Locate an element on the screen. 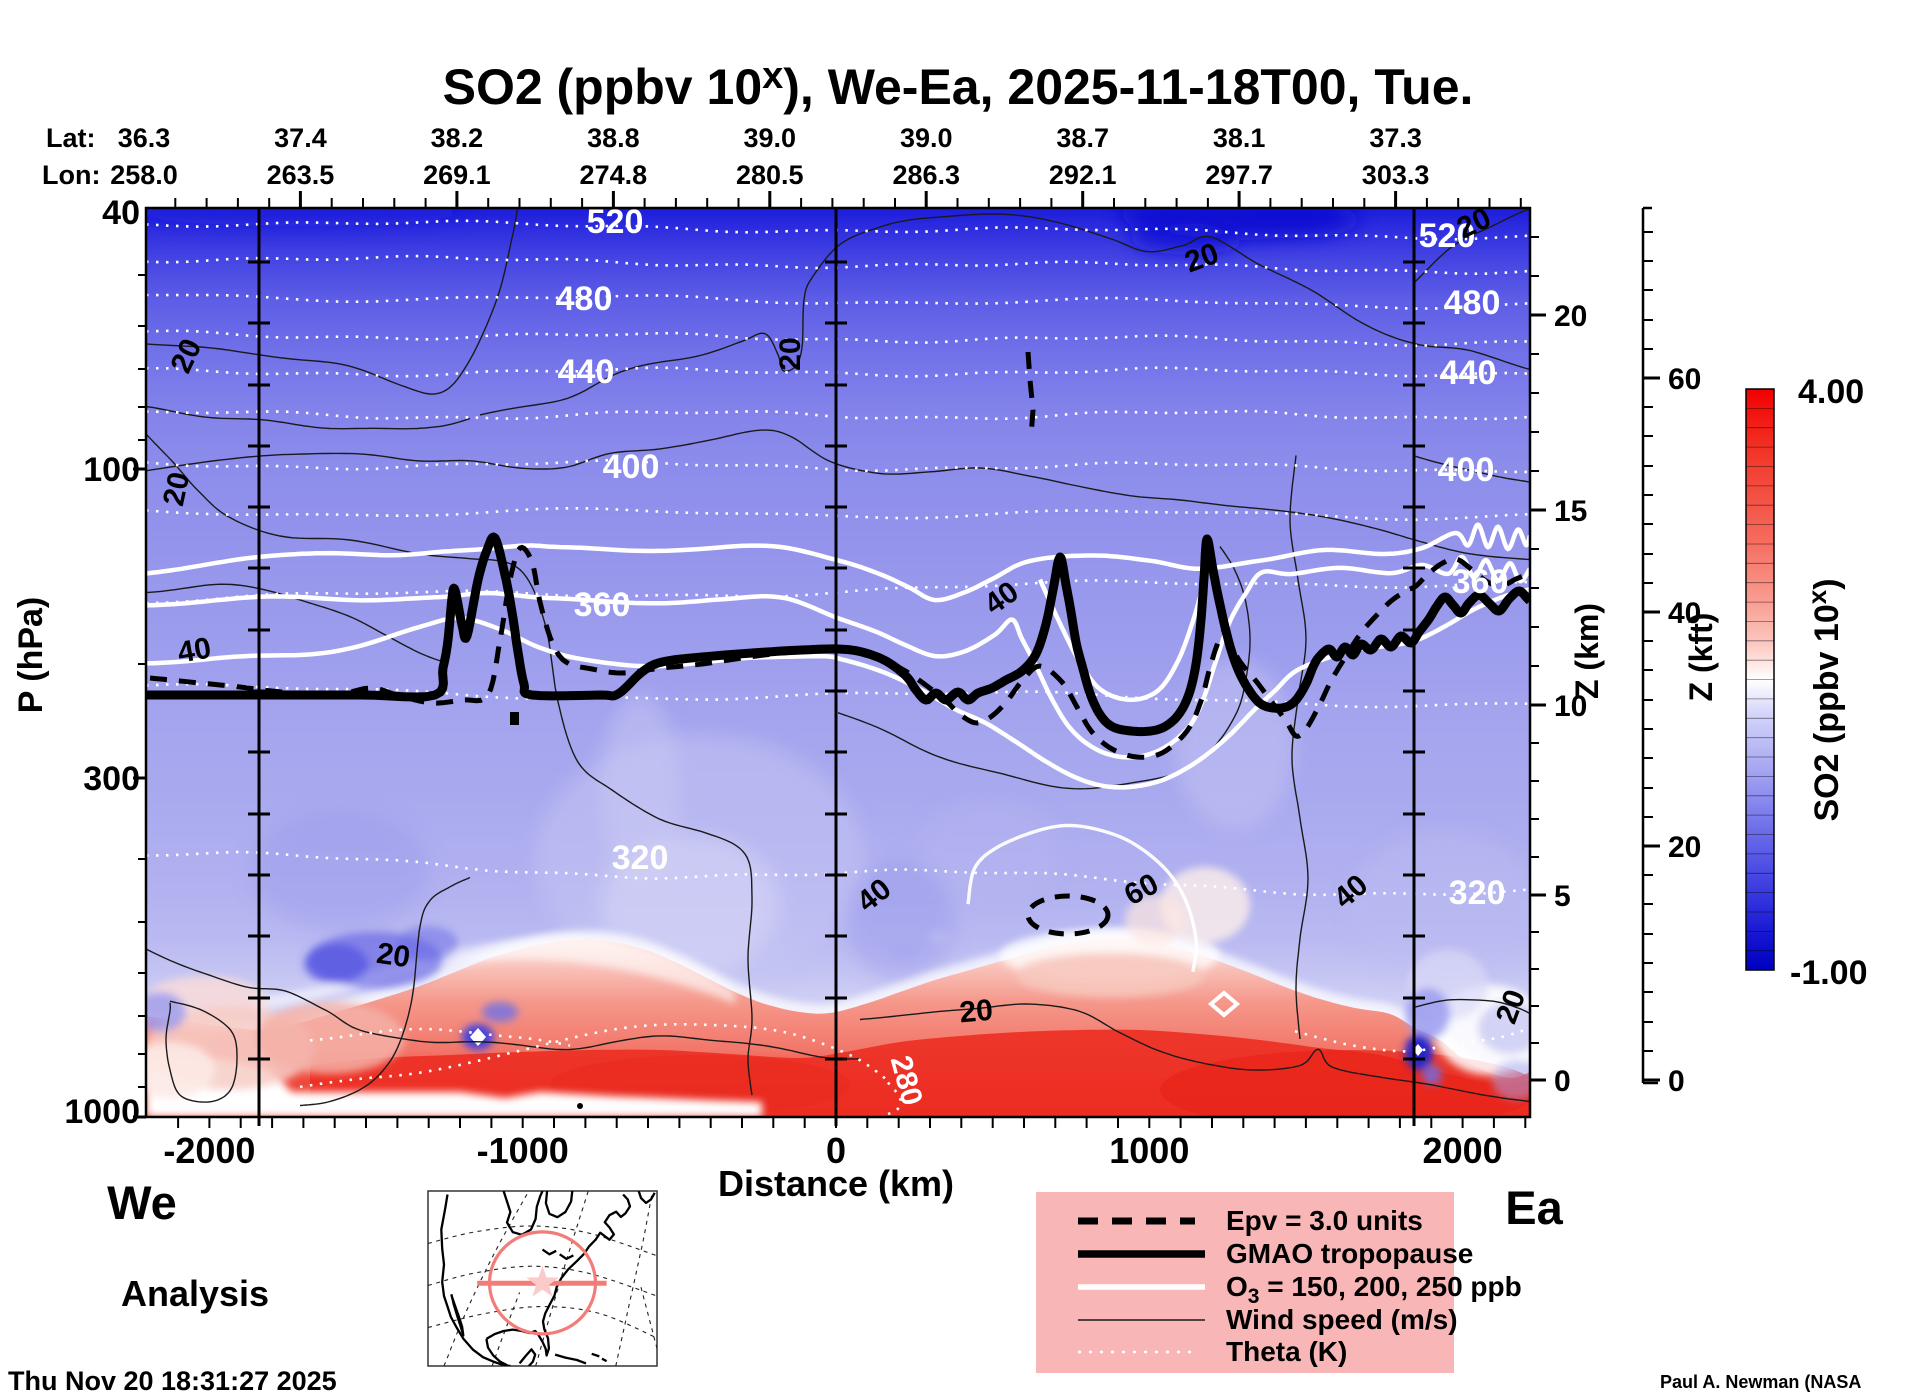  svg-text: Theta (K) is located at coordinates (1286, 1351).